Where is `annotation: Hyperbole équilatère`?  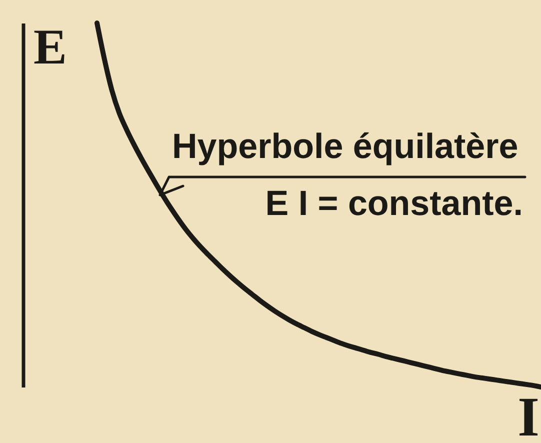
annotation: Hyperbole équilatère is located at coordinates (345, 146).